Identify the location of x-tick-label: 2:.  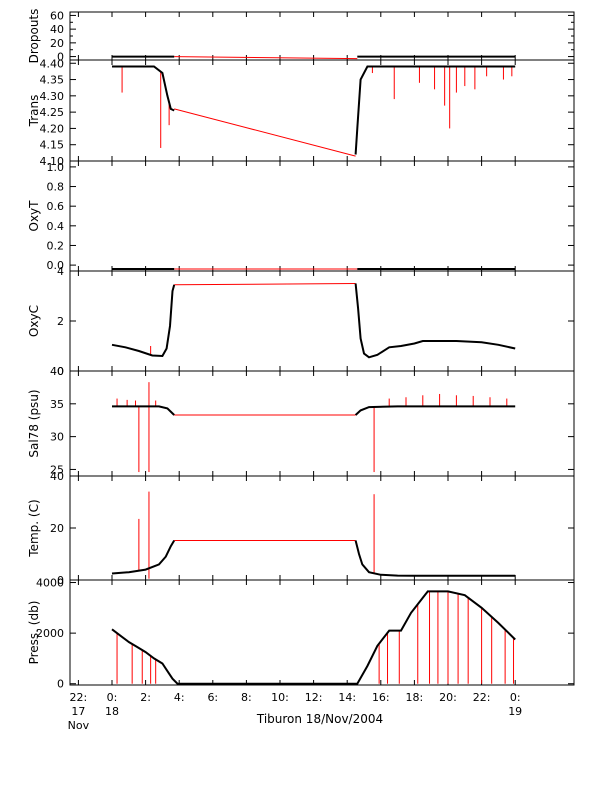
(145, 697).